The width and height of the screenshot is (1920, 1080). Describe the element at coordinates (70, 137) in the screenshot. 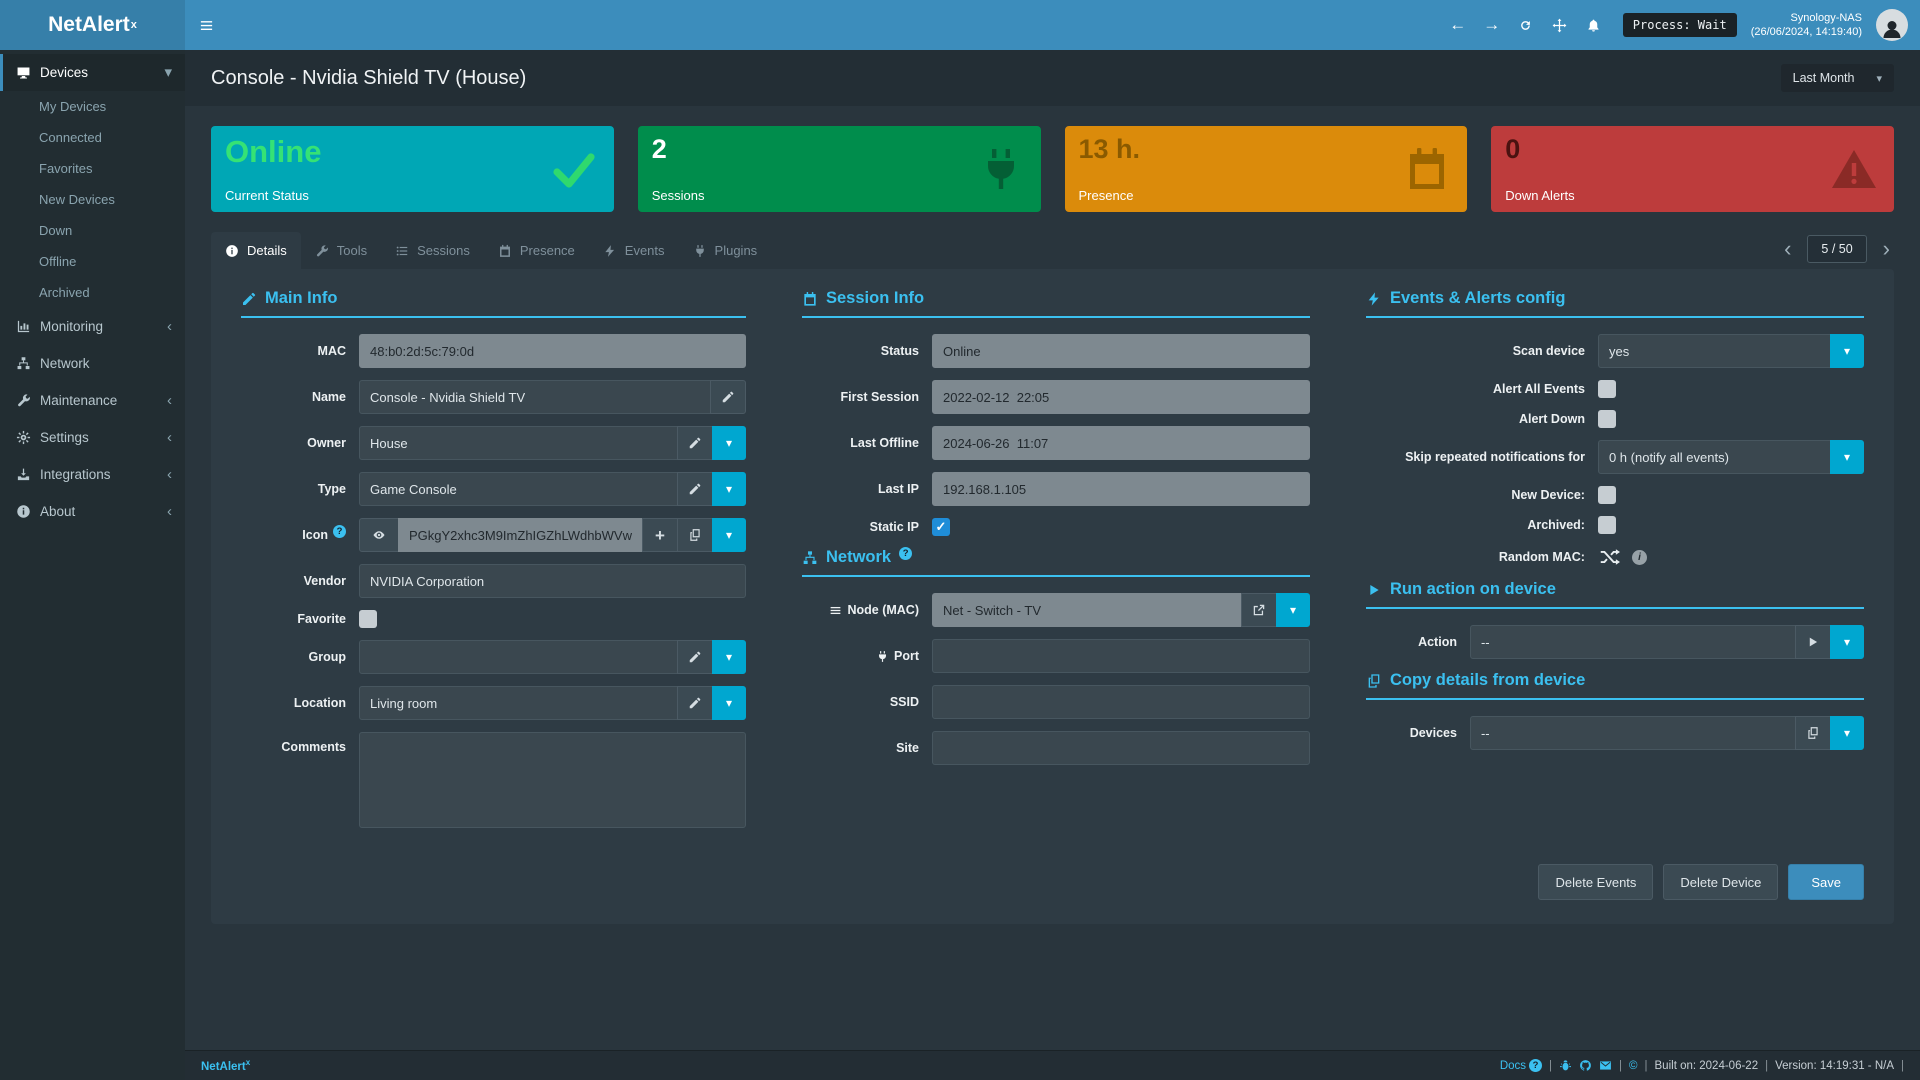

I see `sidebar-item-connected: Connected` at that location.